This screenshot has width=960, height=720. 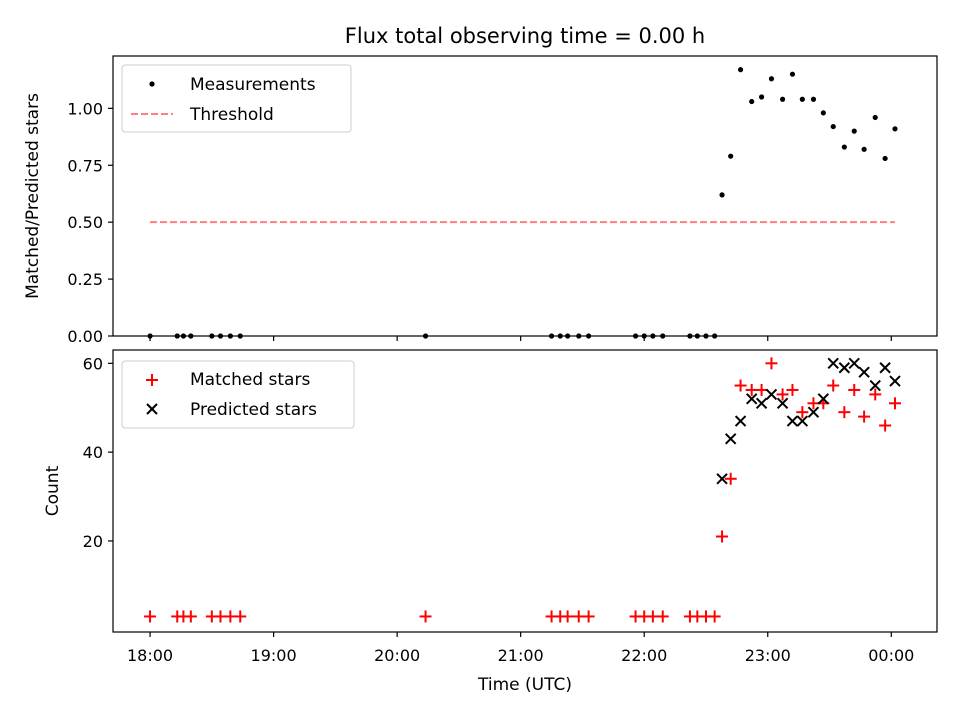 I want to click on legend-matched-marker, so click(x=152, y=380).